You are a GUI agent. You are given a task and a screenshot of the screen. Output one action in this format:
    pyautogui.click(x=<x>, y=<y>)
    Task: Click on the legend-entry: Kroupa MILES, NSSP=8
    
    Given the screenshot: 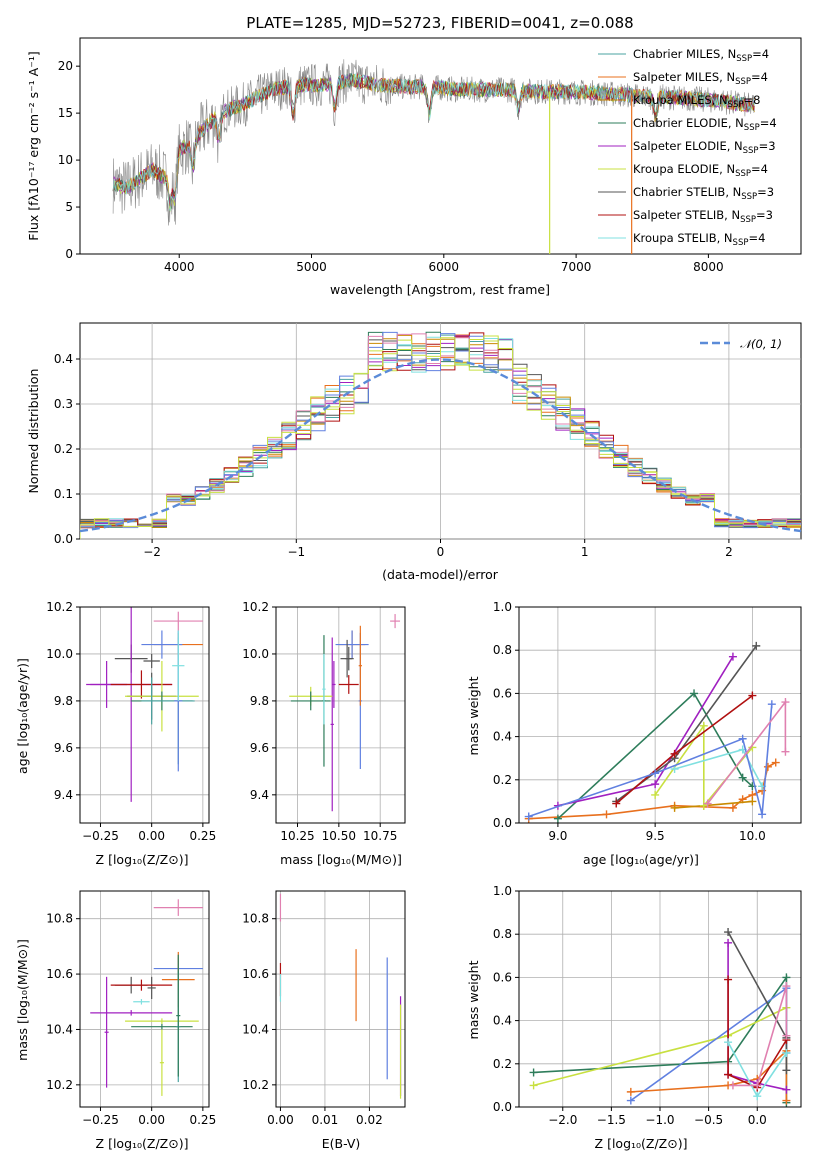 What is the action you would take?
    pyautogui.click(x=696, y=101)
    